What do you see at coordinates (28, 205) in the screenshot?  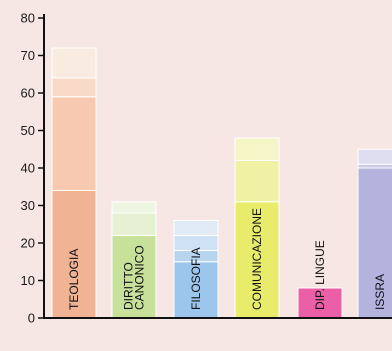 I see `y-tick-label: 30` at bounding box center [28, 205].